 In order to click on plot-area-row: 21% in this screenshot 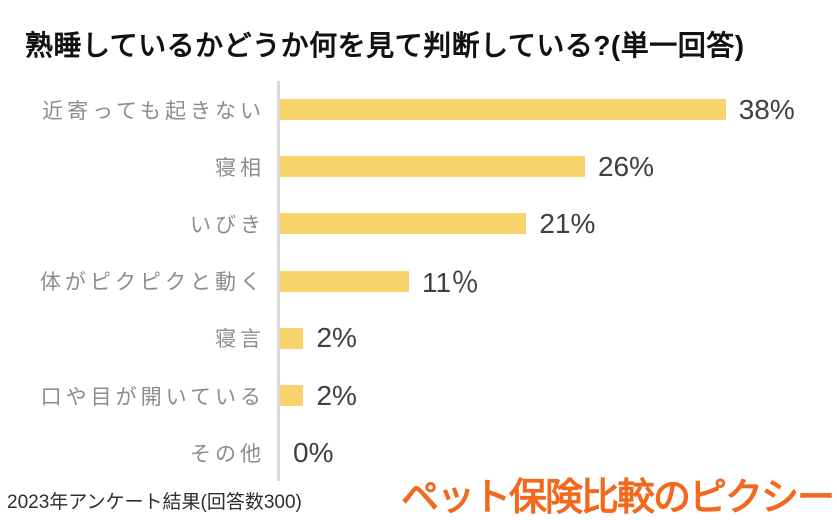, I will do `click(557, 224)`.